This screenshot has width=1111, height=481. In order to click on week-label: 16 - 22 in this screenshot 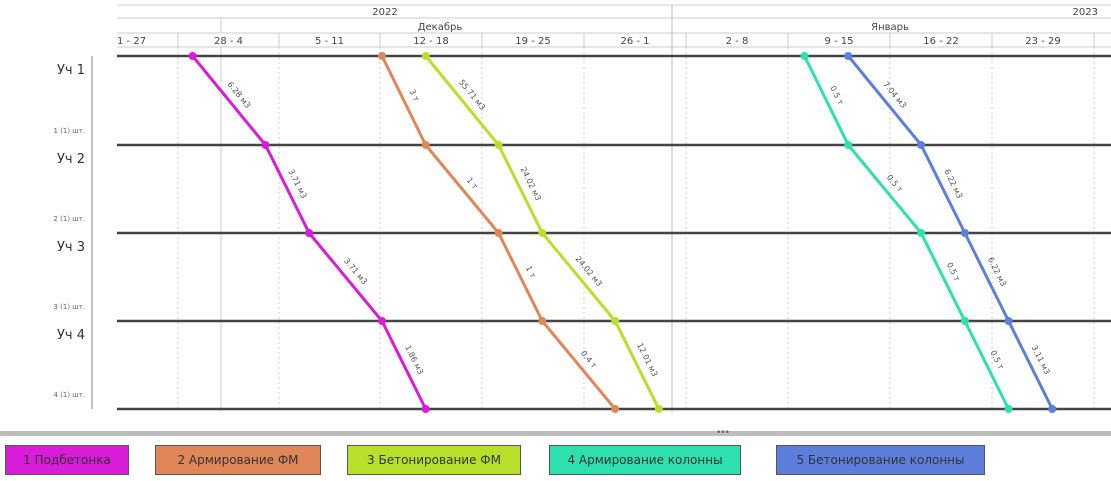, I will do `click(940, 41)`.